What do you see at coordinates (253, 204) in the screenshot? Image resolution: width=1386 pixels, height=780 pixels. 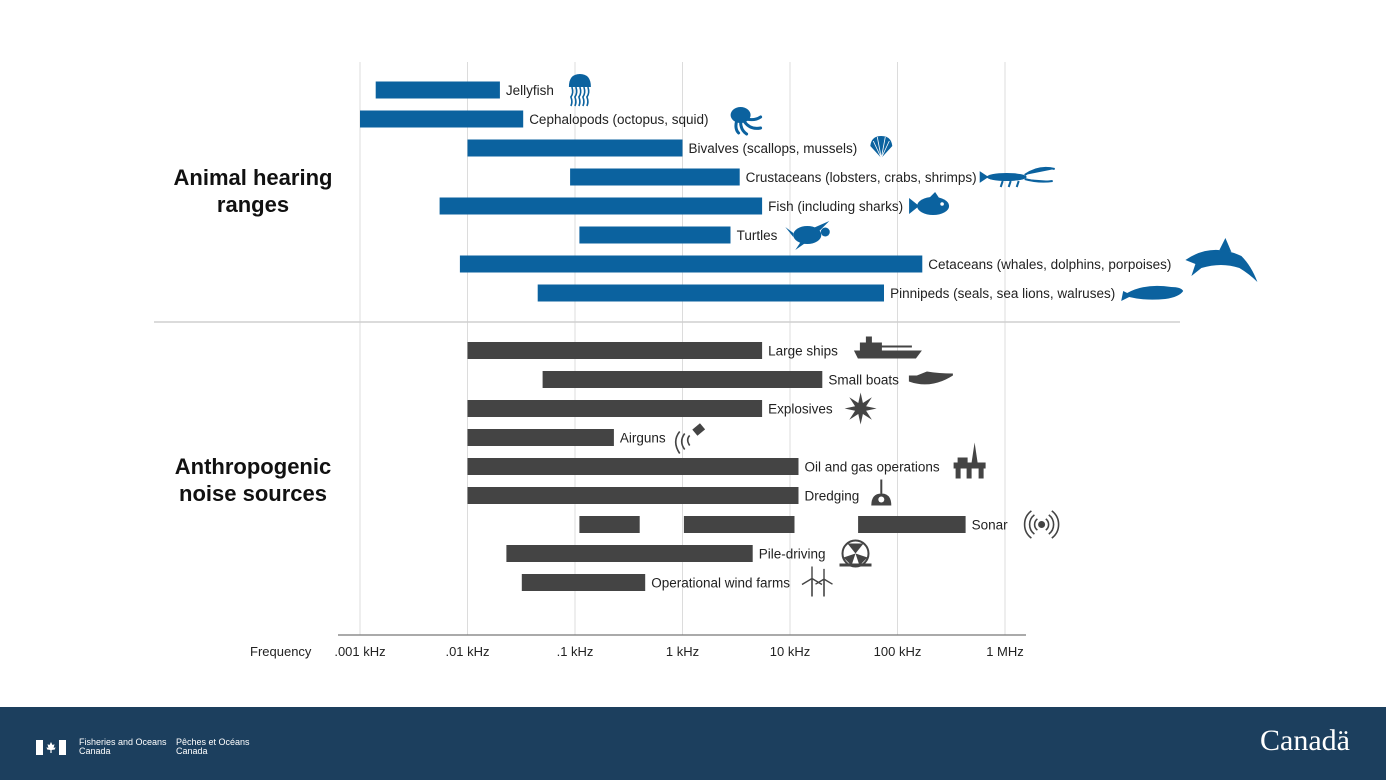 I see `animal-title-line2: ranges` at bounding box center [253, 204].